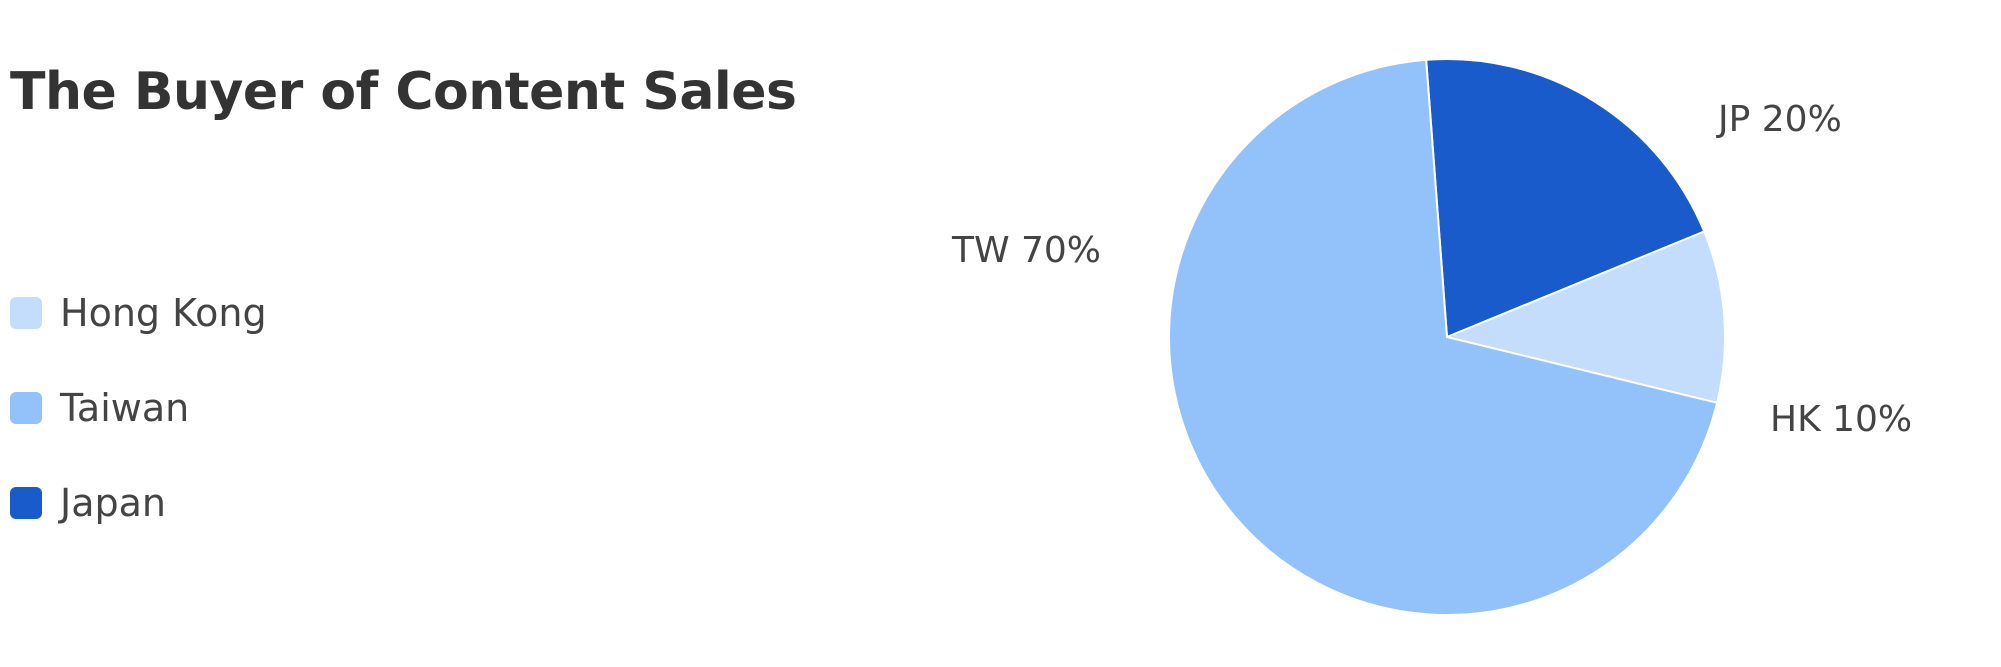  What do you see at coordinates (1584, 317) in the screenshot?
I see `pie-slice-hong-kong` at bounding box center [1584, 317].